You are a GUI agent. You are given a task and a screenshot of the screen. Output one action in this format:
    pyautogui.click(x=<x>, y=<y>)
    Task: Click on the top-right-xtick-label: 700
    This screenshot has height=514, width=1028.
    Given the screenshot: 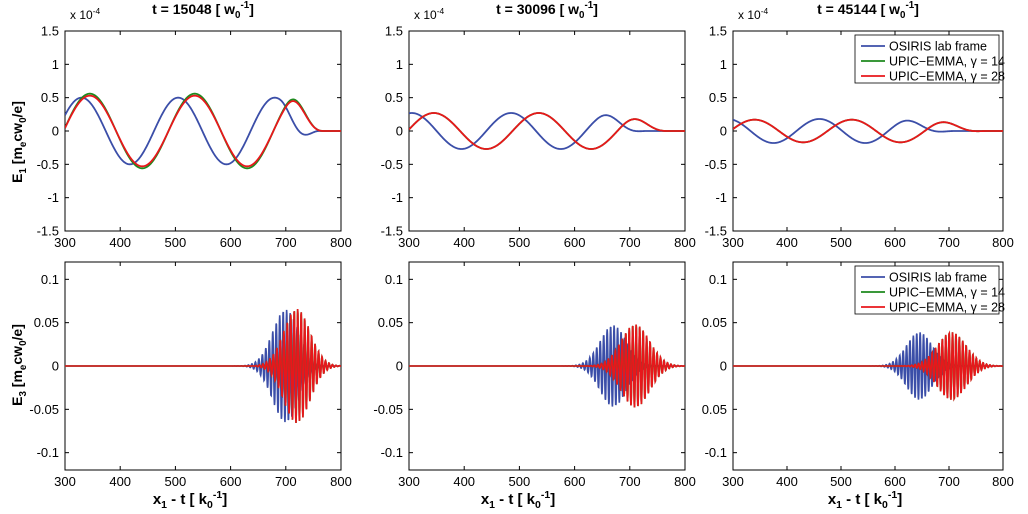 What is the action you would take?
    pyautogui.click(x=949, y=242)
    